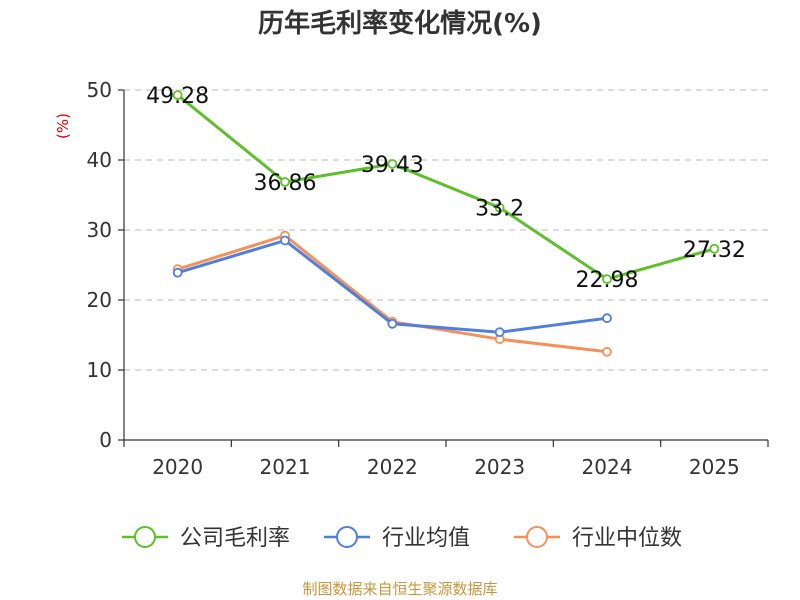 The width and height of the screenshot is (800, 600). What do you see at coordinates (285, 467) in the screenshot?
I see `x-tick-label: 2021` at bounding box center [285, 467].